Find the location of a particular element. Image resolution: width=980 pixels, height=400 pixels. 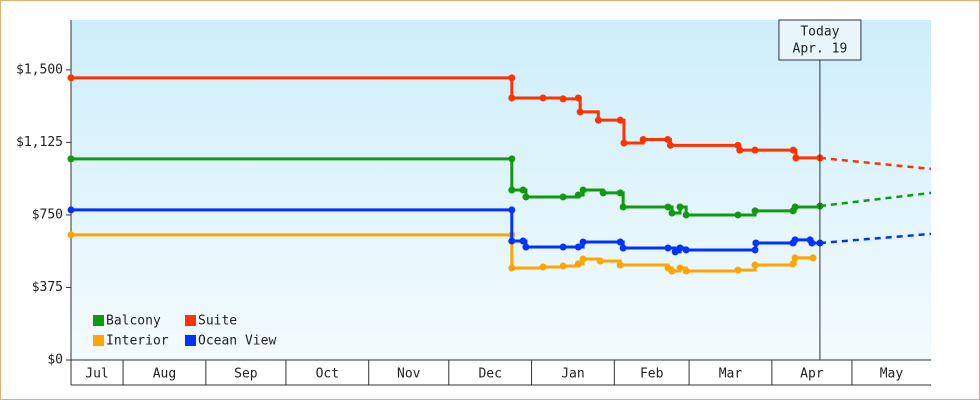

x-tick-label: Feb is located at coordinates (652, 374).